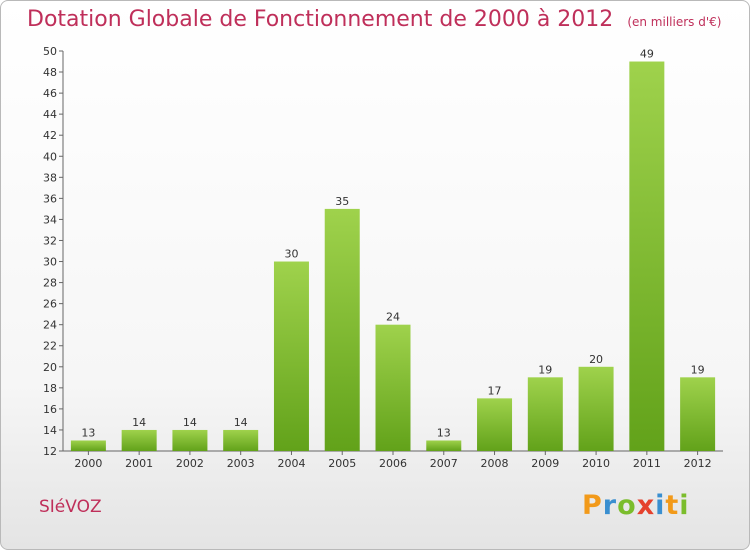 This screenshot has height=550, width=750. Describe the element at coordinates (495, 390) in the screenshot. I see `bar-value-label: 17` at that location.